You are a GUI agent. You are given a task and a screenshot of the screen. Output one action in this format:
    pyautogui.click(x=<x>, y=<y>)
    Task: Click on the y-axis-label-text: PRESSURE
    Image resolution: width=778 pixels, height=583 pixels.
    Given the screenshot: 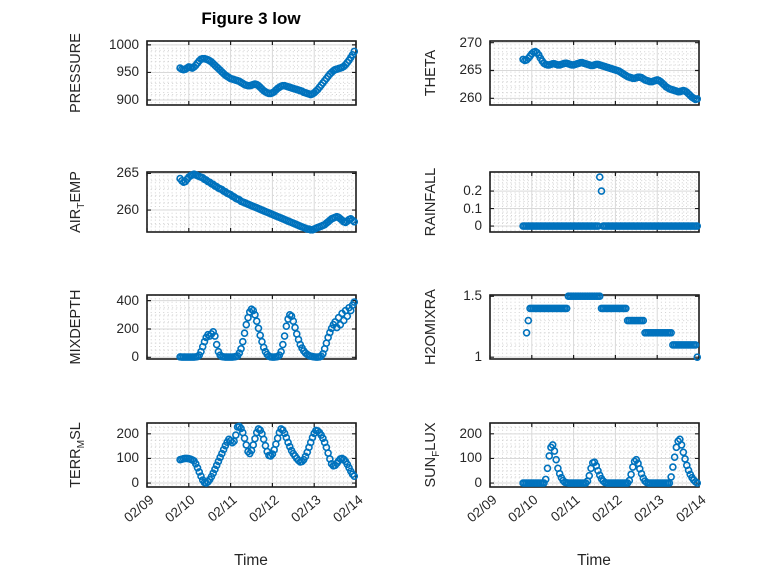 What is the action you would take?
    pyautogui.click(x=76, y=73)
    